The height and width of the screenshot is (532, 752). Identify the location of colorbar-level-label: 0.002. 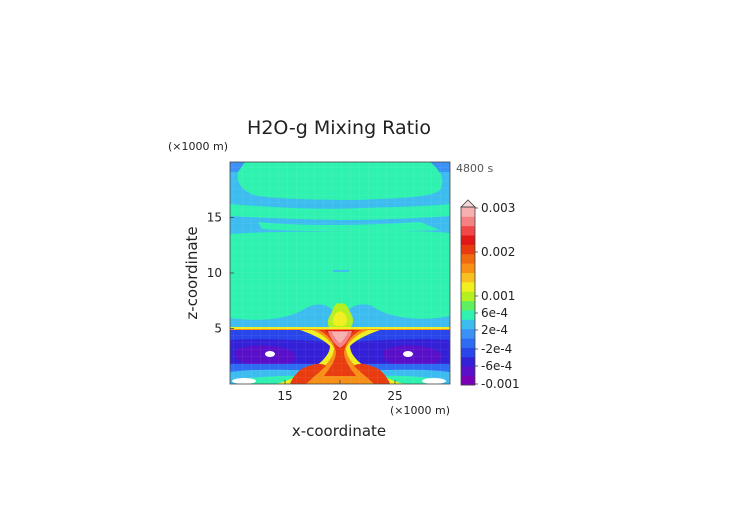
(498, 252).